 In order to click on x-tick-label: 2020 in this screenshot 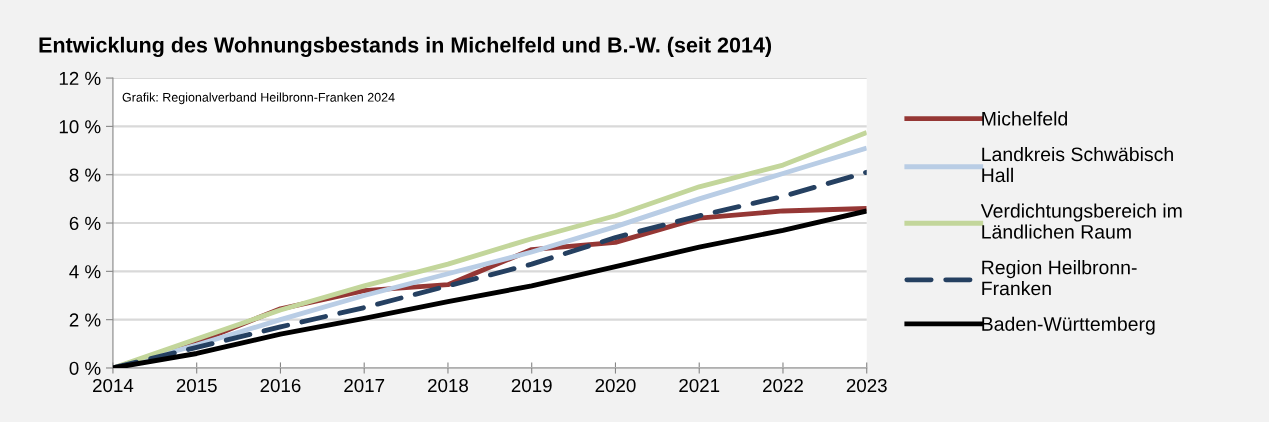, I will do `click(615, 385)`.